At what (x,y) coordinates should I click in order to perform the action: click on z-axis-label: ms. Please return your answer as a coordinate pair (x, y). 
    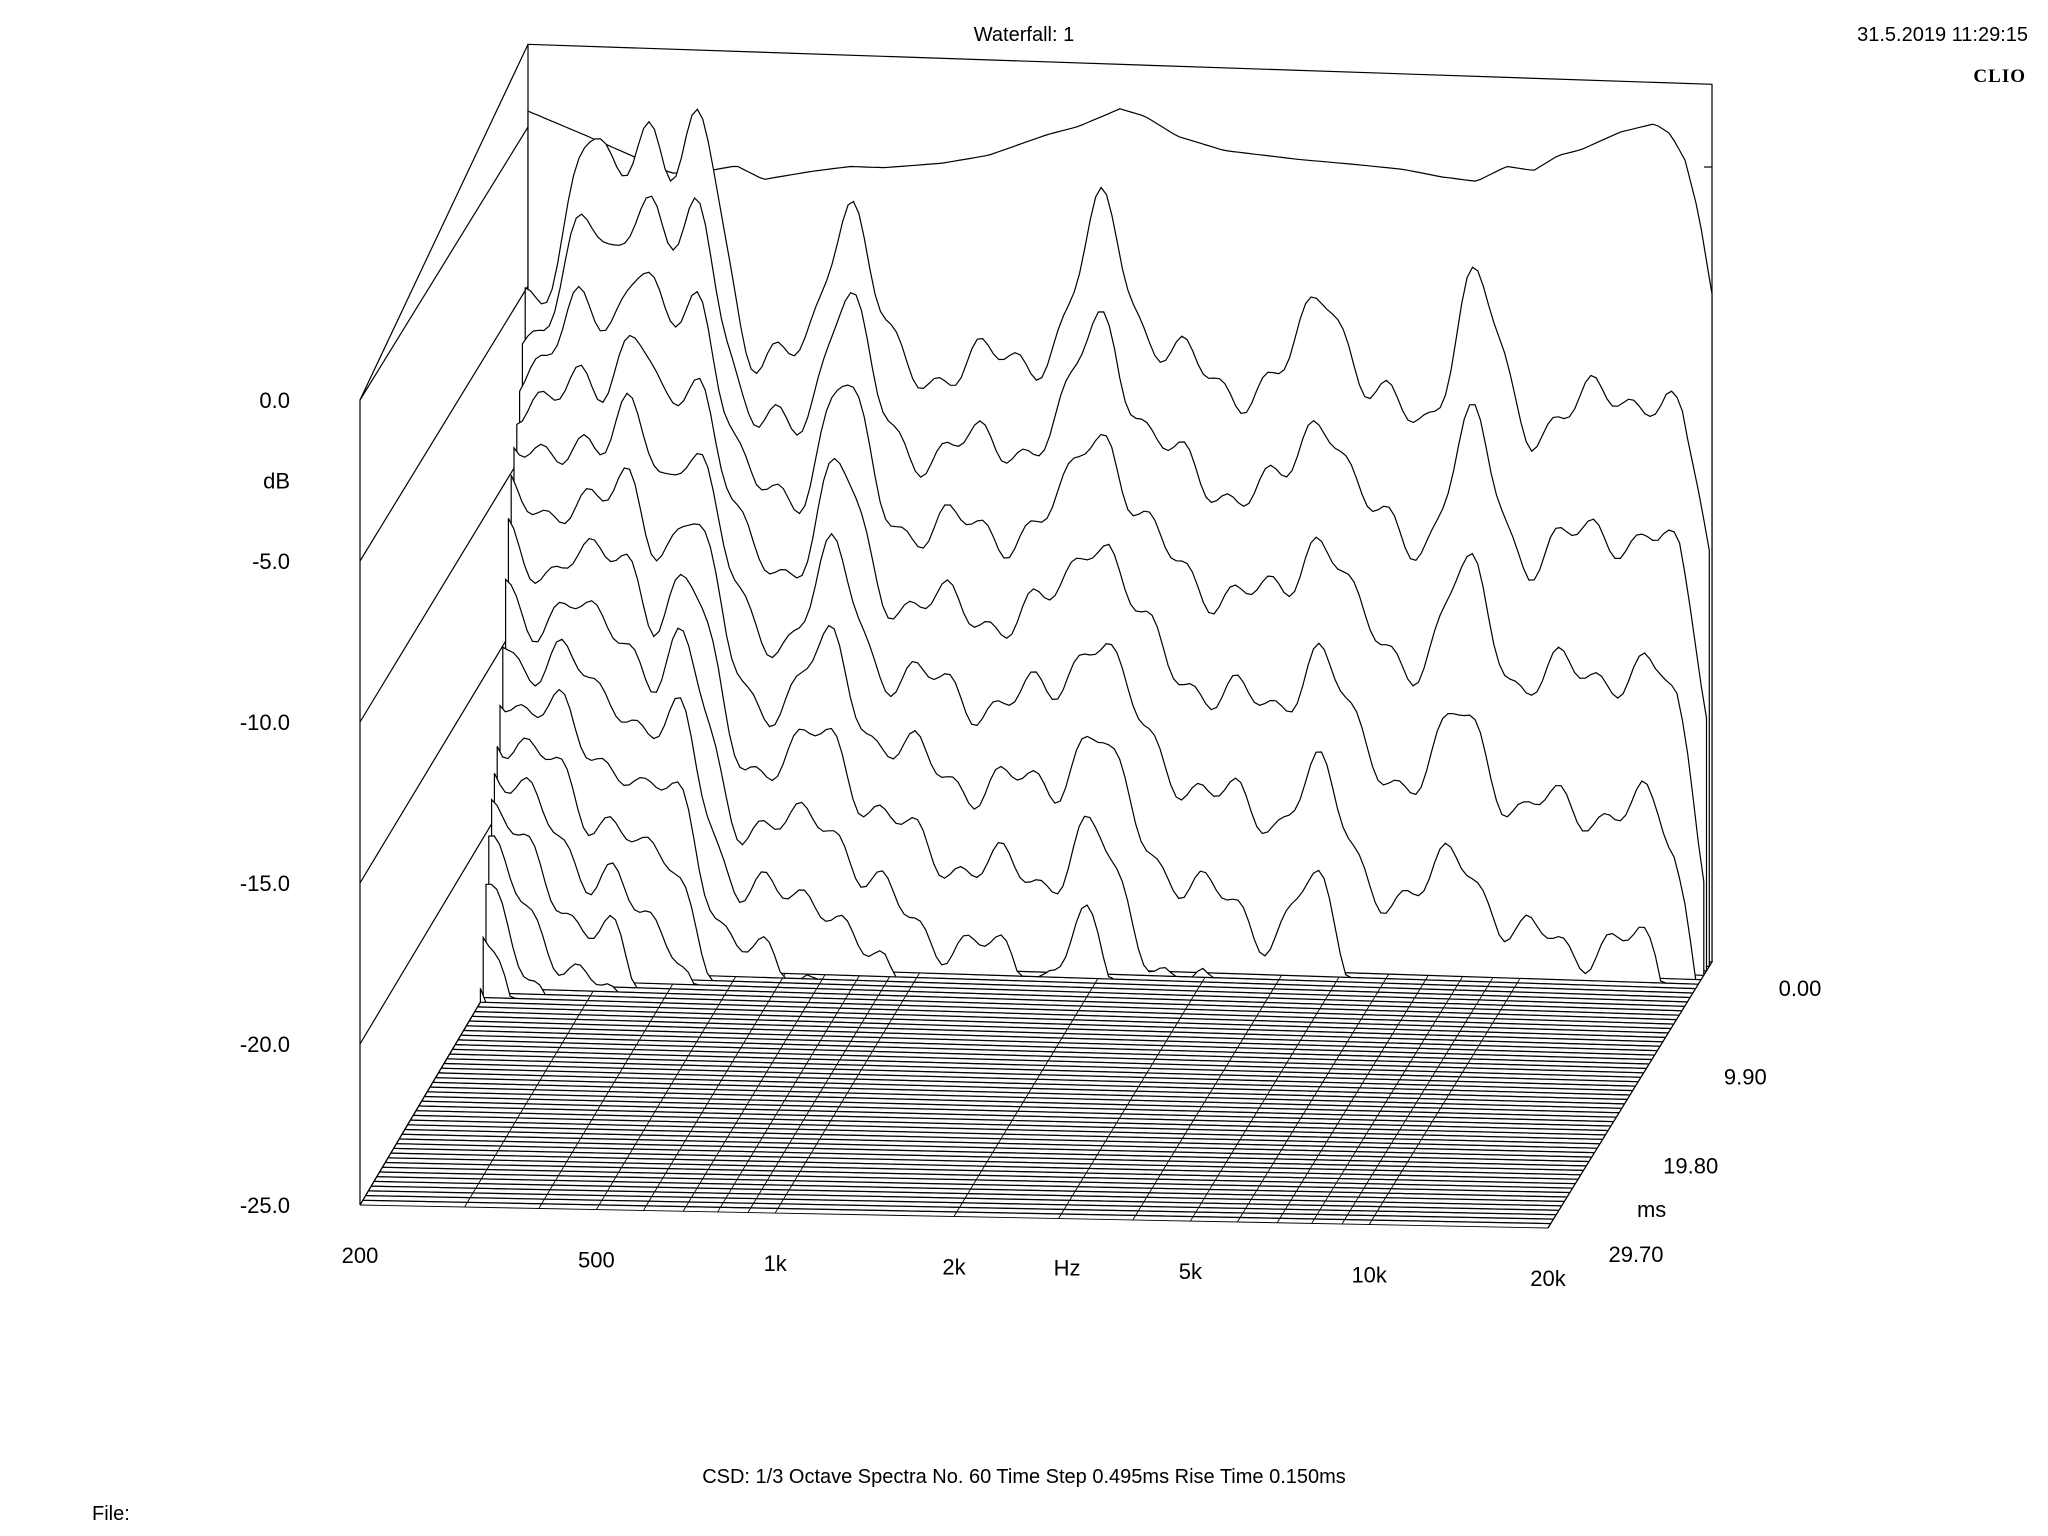
    Looking at the image, I should click on (1651, 1209).